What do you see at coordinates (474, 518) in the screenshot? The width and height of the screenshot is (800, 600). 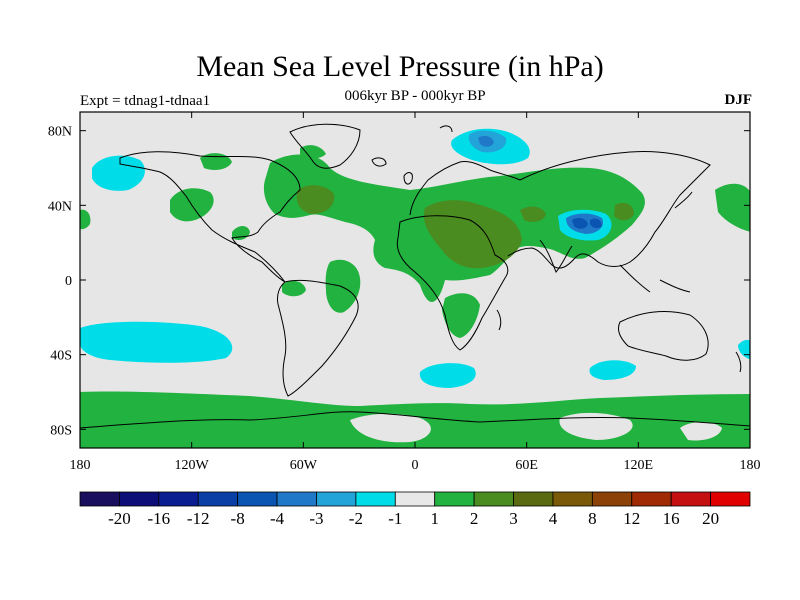 I see `colorbar-label: 2` at bounding box center [474, 518].